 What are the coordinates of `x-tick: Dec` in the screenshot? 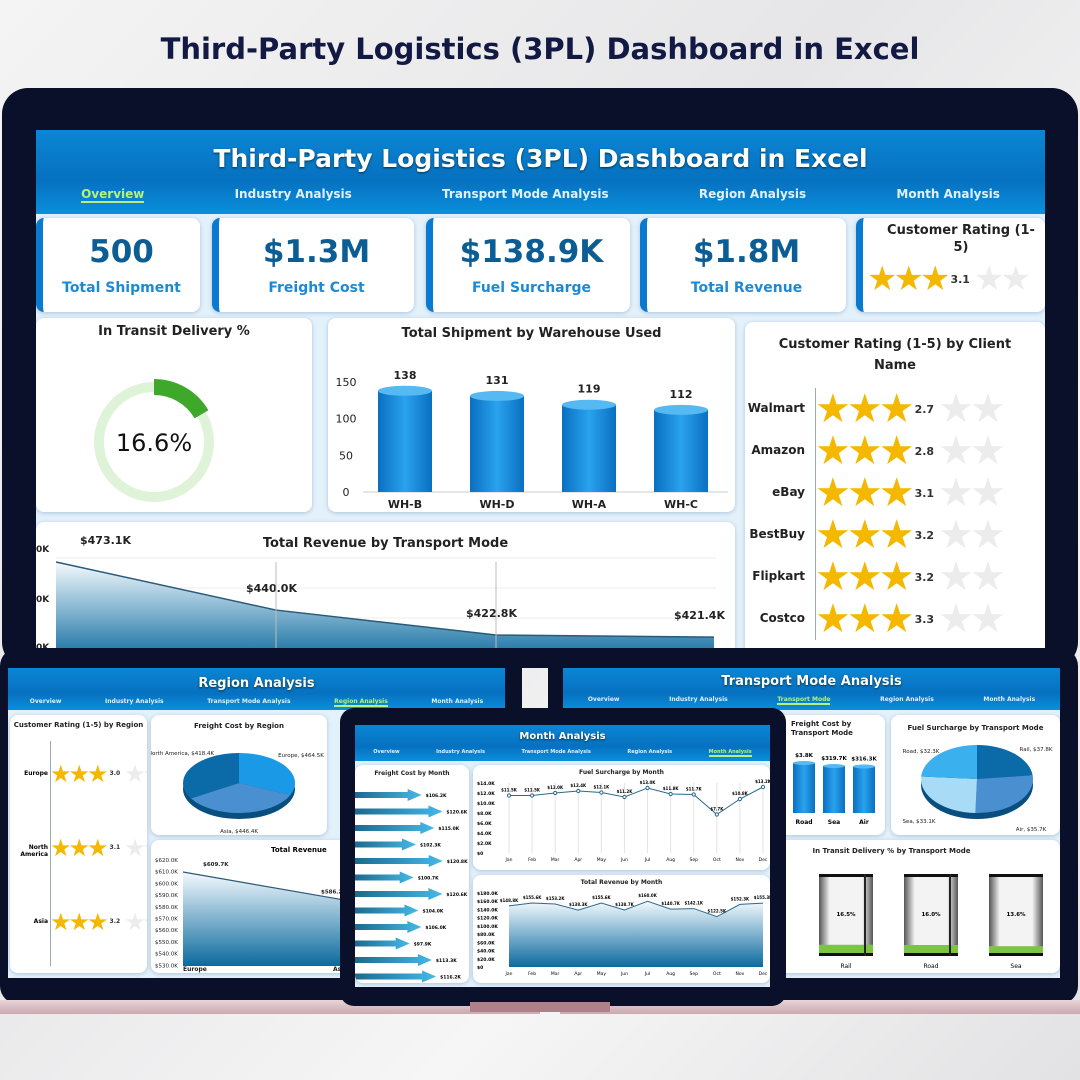 It's located at (763, 974).